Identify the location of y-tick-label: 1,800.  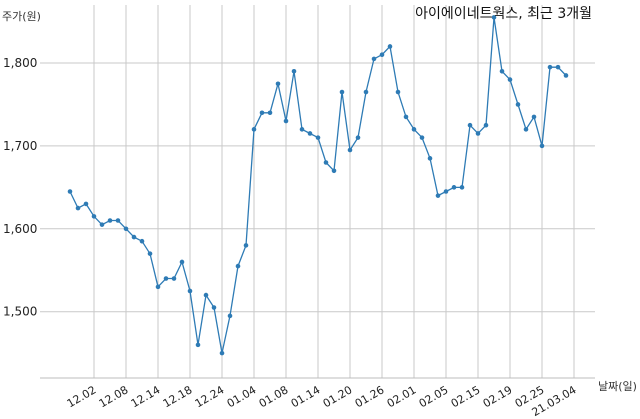
(20, 63).